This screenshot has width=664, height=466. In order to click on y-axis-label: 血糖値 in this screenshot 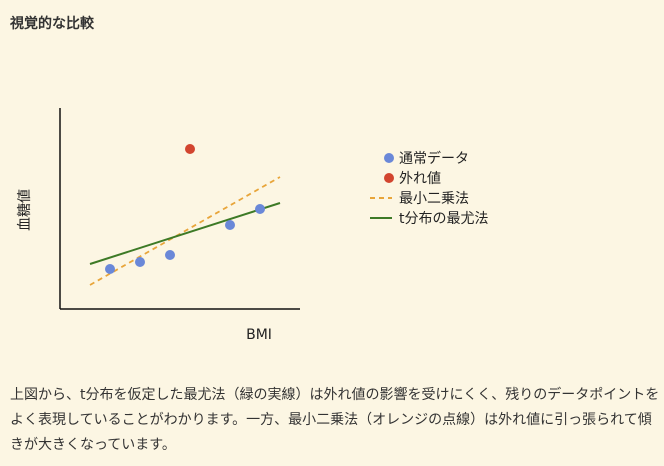, I will do `click(25, 210)`.